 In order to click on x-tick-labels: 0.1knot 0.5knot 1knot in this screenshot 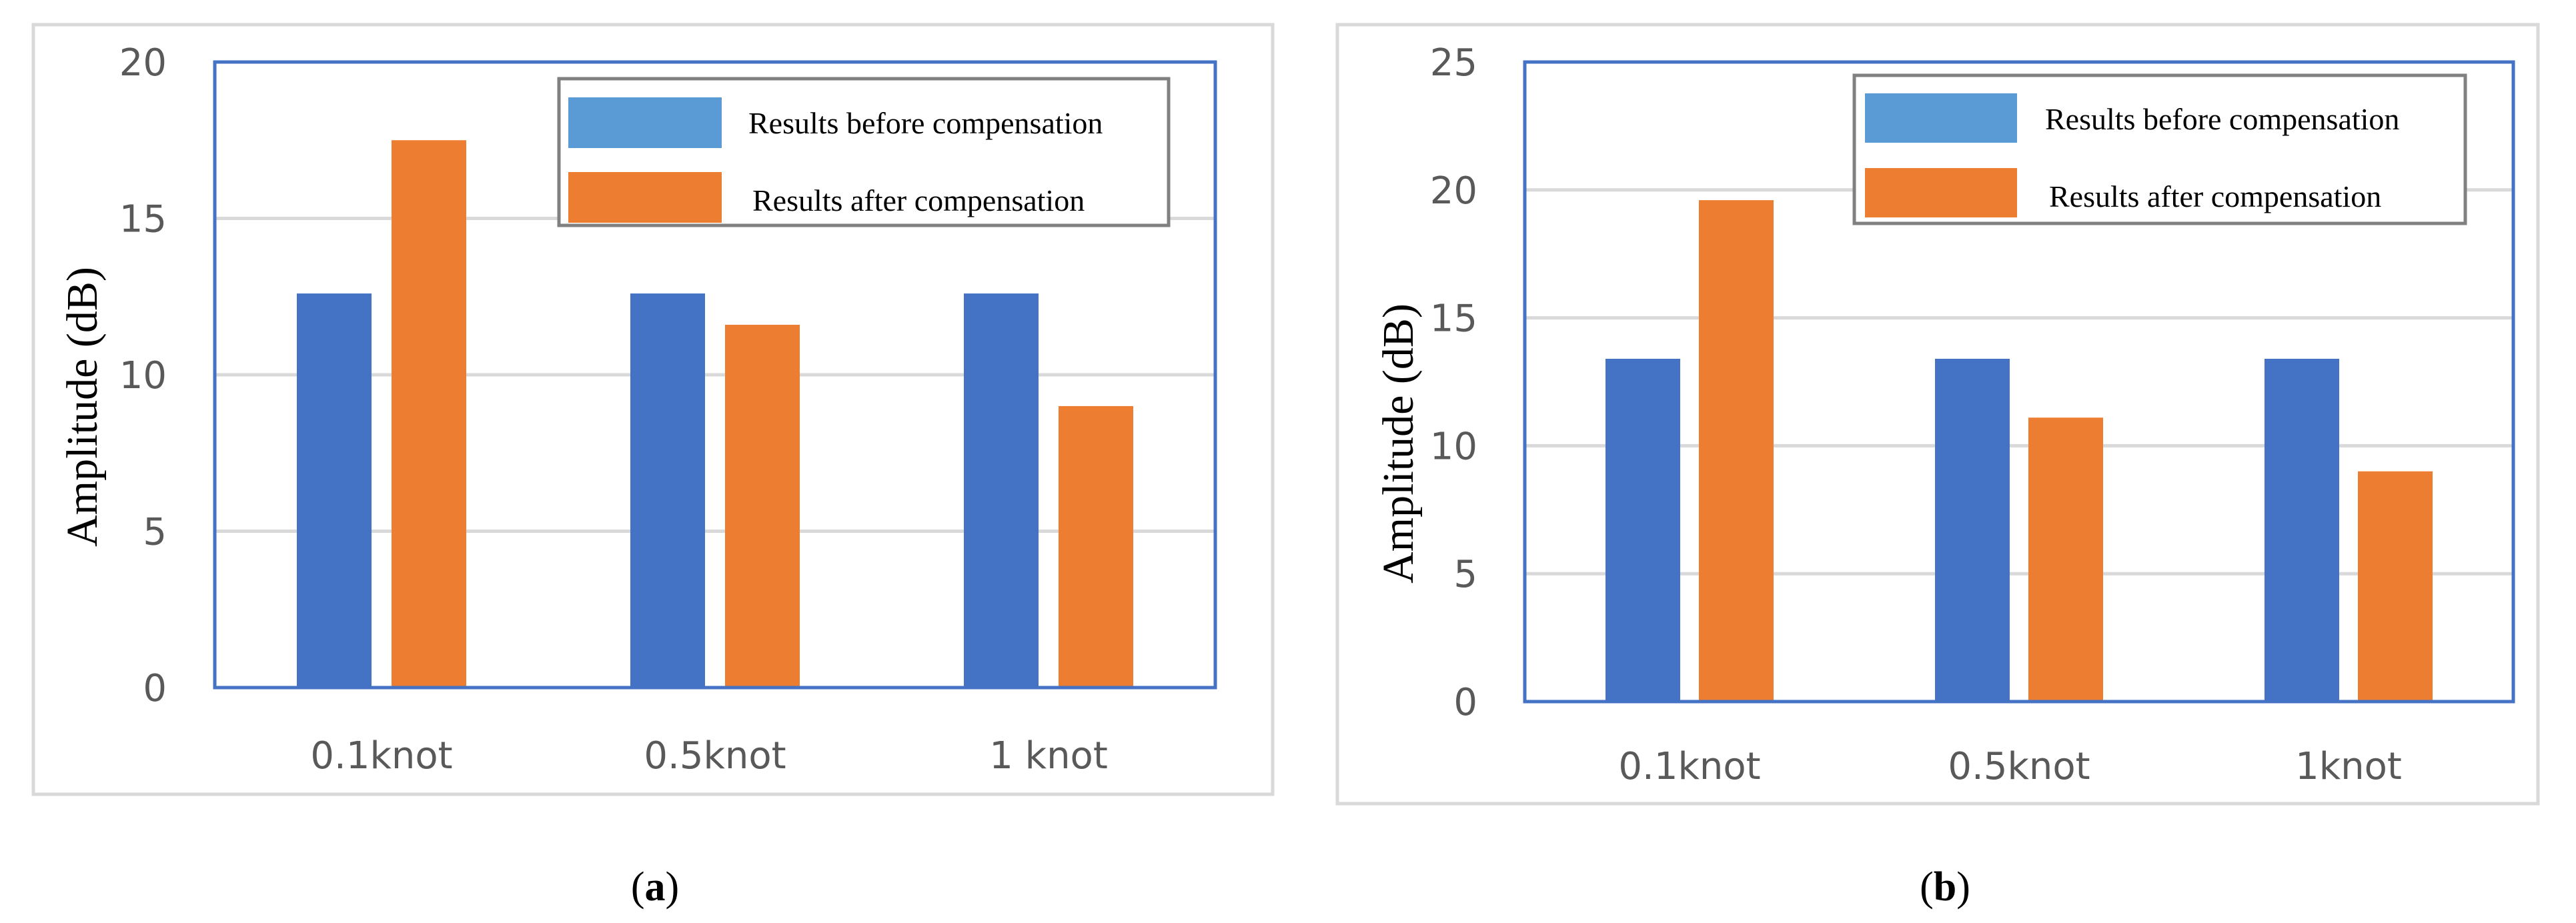, I will do `click(2010, 766)`.